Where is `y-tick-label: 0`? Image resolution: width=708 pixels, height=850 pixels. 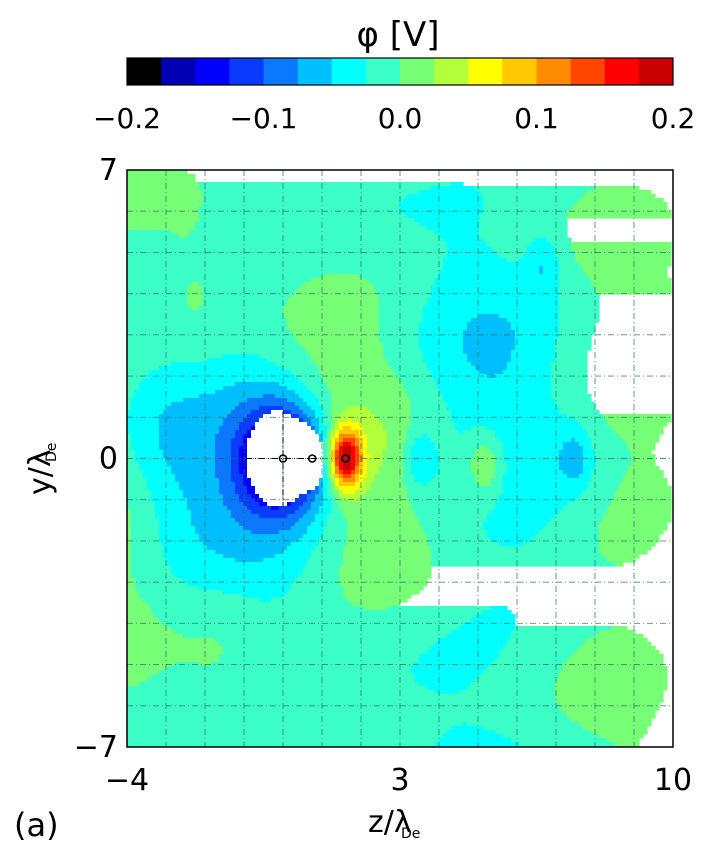 y-tick-label: 0 is located at coordinates (108, 459).